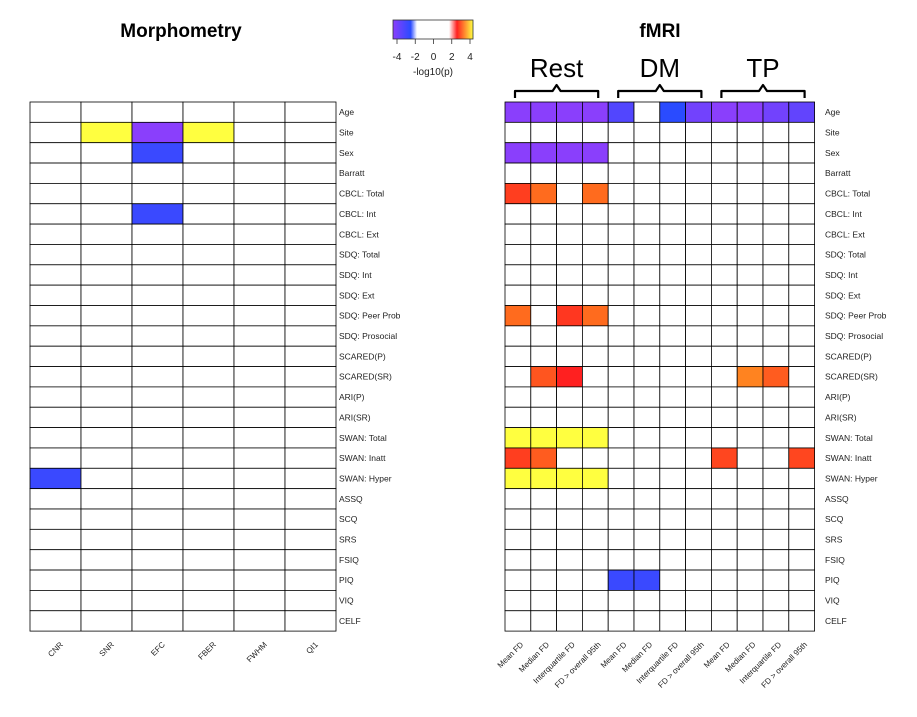 Image resolution: width=917 pixels, height=717 pixels. What do you see at coordinates (621, 356) in the screenshot?
I see `cell-scared-p-mean-fd` at bounding box center [621, 356].